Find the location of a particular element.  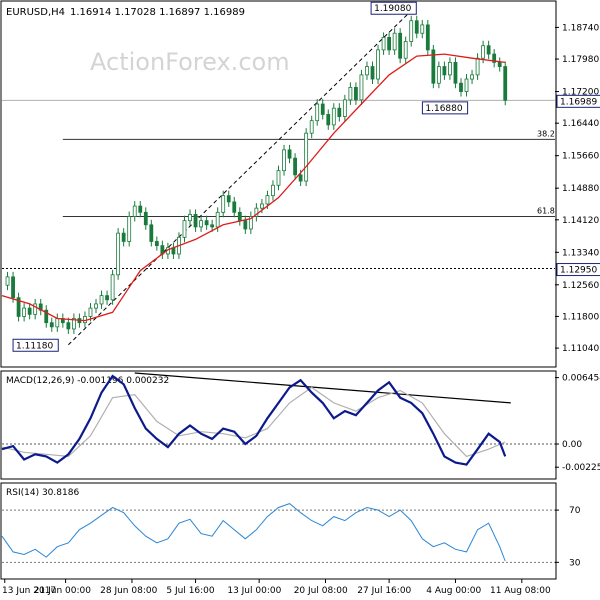

rsi-main-line is located at coordinates (253, 532).